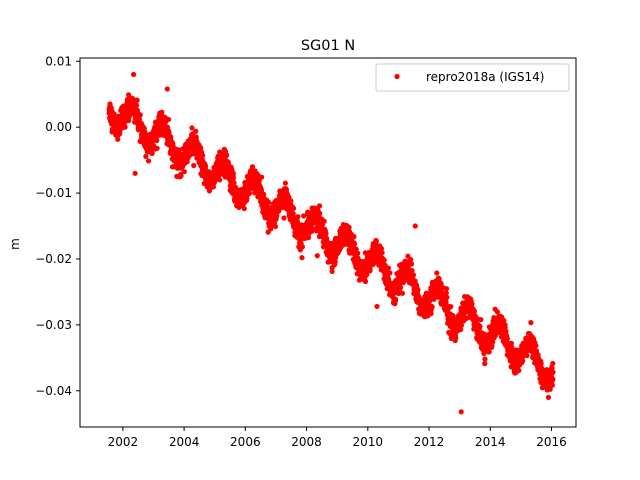  Describe the element at coordinates (123, 442) in the screenshot. I see `x-tick-label: 2002` at that location.